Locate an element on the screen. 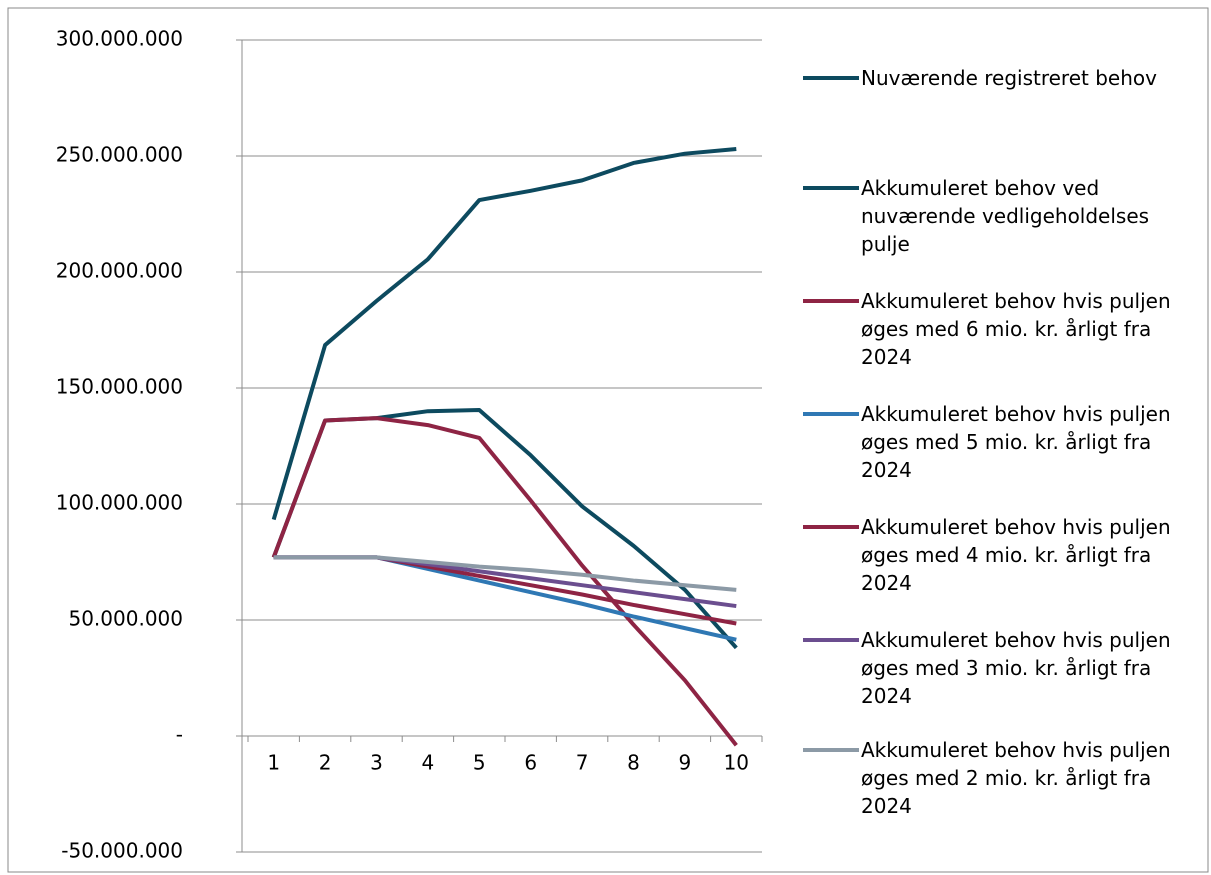 The image size is (1211, 875). y-tick-label: - is located at coordinates (179, 735).